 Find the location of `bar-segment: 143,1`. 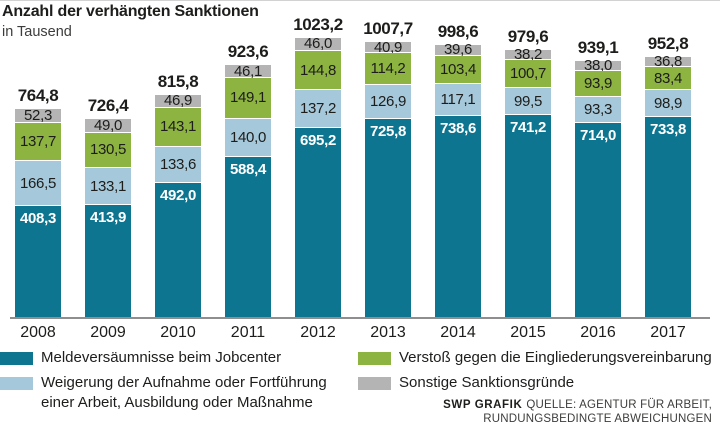

bar-segment: 143,1 is located at coordinates (178, 127).